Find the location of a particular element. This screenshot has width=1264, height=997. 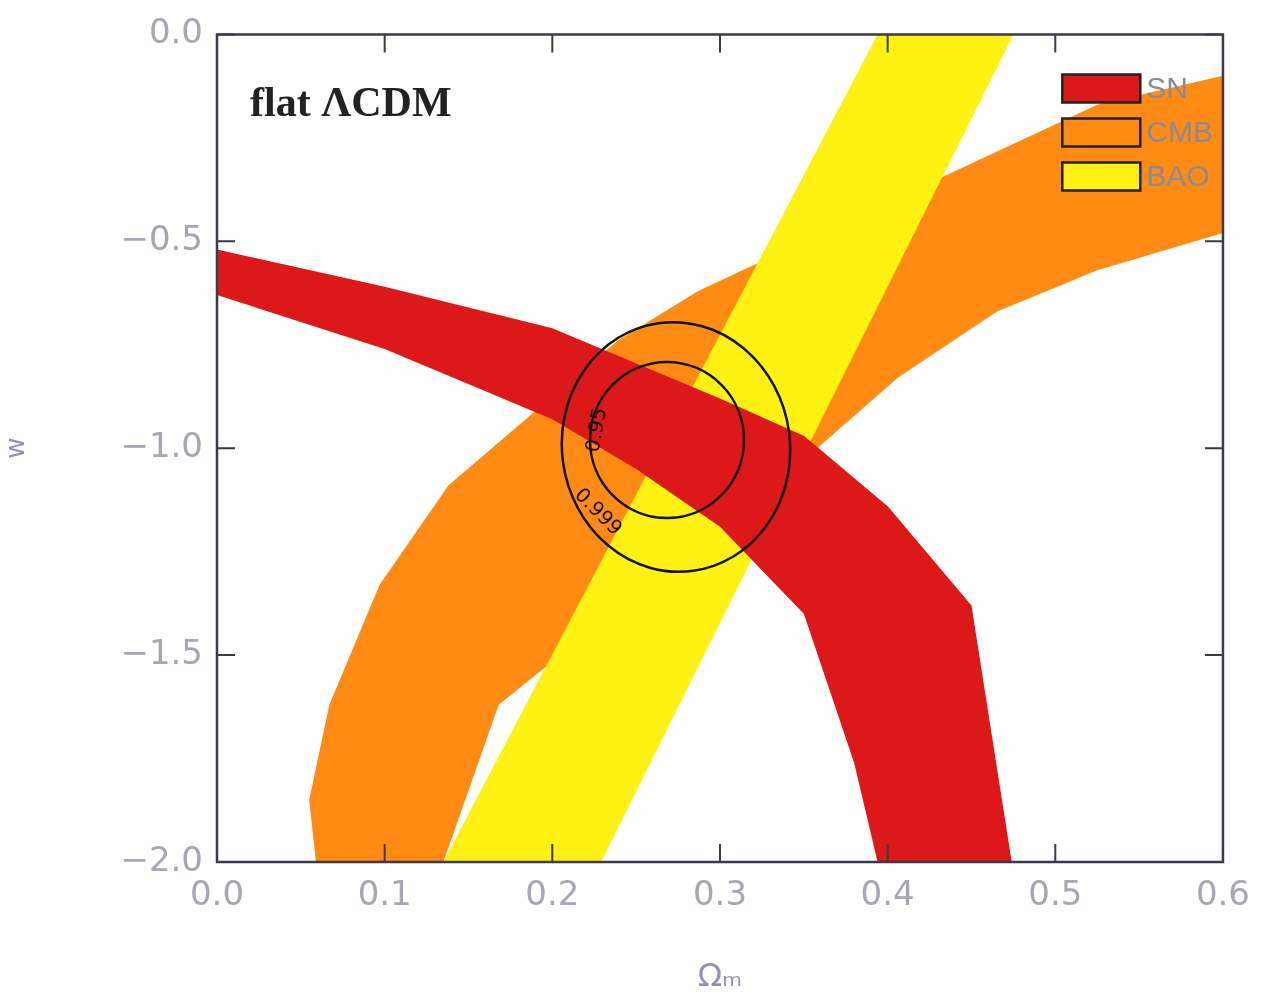

x-tick-label: 0.2 is located at coordinates (552, 893).